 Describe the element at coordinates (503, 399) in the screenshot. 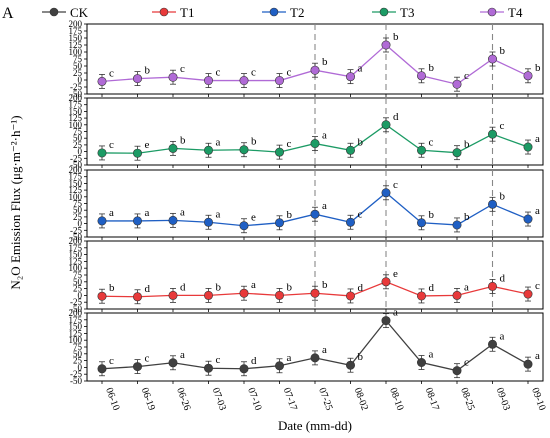

I see `x-tick-label: 09-03` at that location.